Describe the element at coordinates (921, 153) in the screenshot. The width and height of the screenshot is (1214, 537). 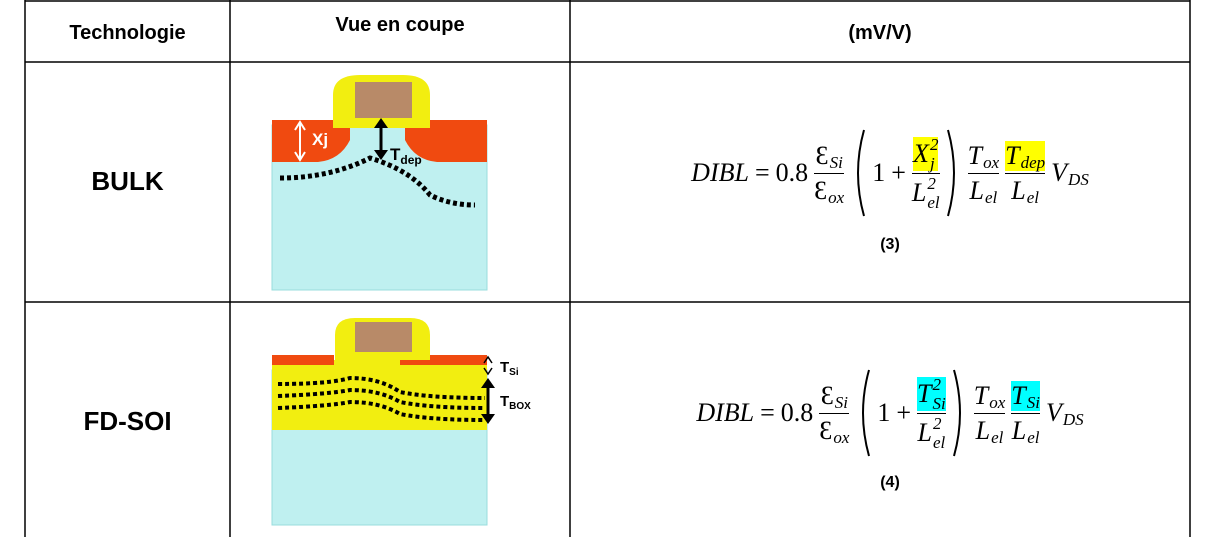
I see `symbol-base: X` at that location.